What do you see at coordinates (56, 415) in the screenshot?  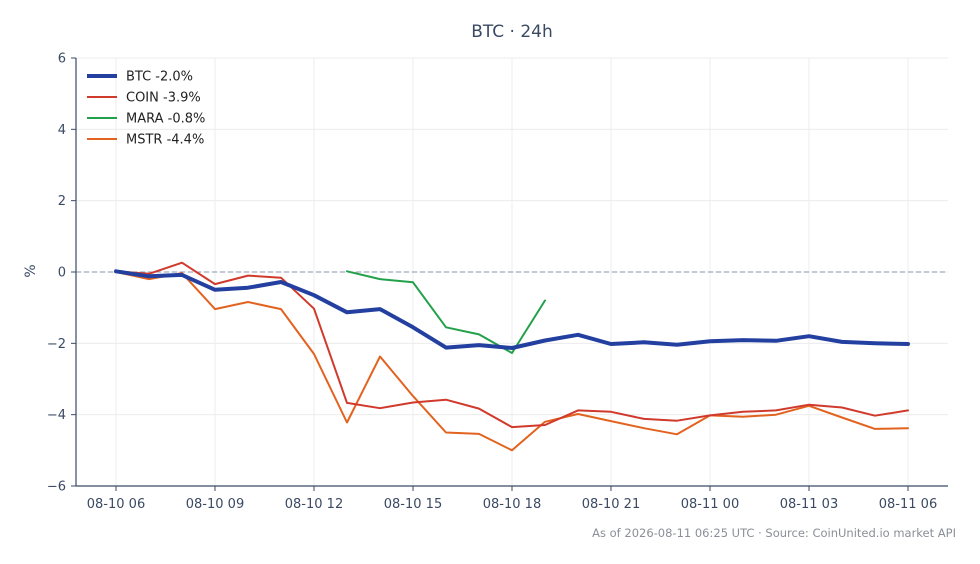 I see `y-tick-label-1: −4` at bounding box center [56, 415].